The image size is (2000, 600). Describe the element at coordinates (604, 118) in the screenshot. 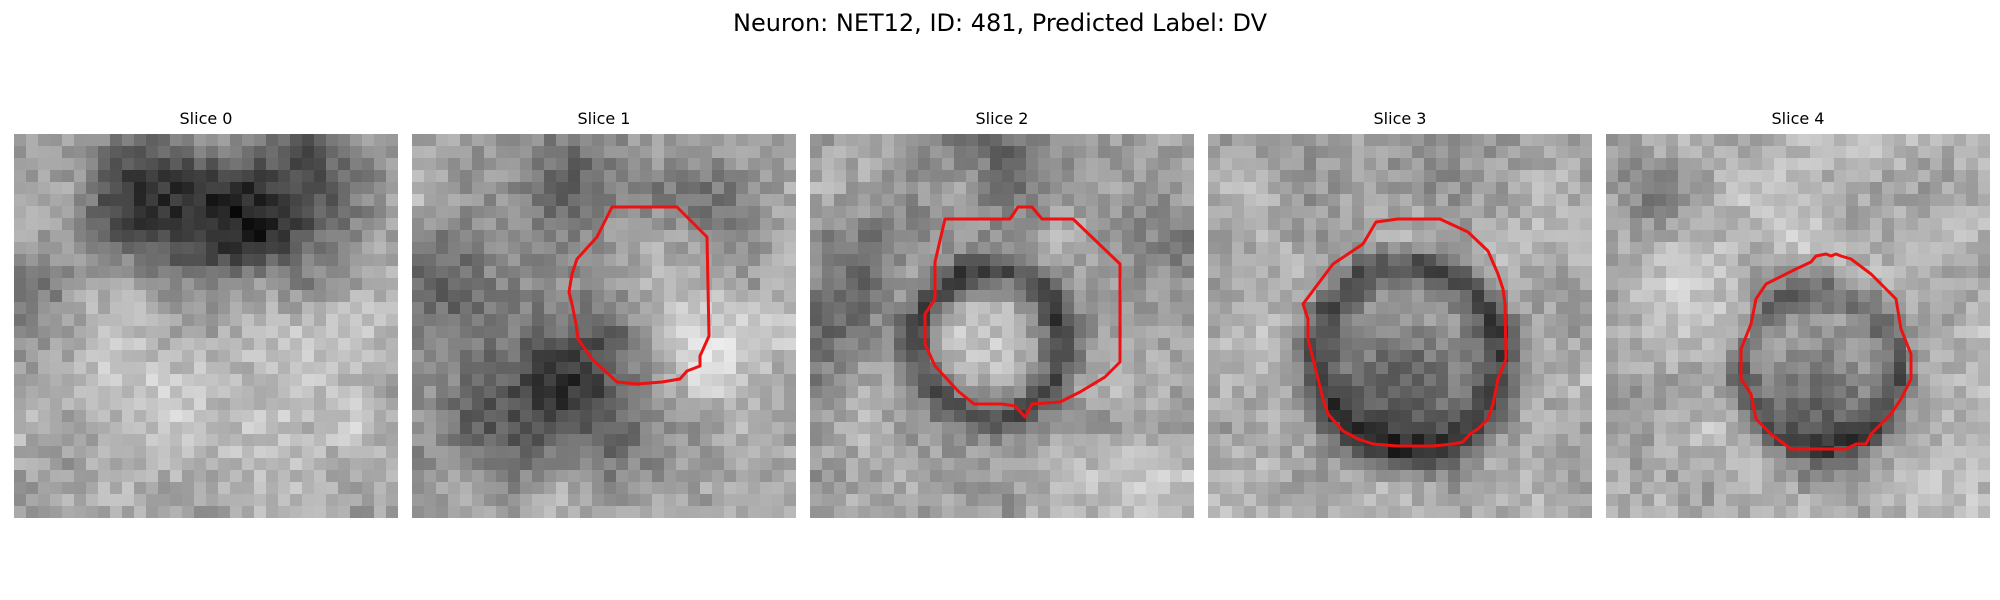

I see `slice-title: Slice 1` at that location.